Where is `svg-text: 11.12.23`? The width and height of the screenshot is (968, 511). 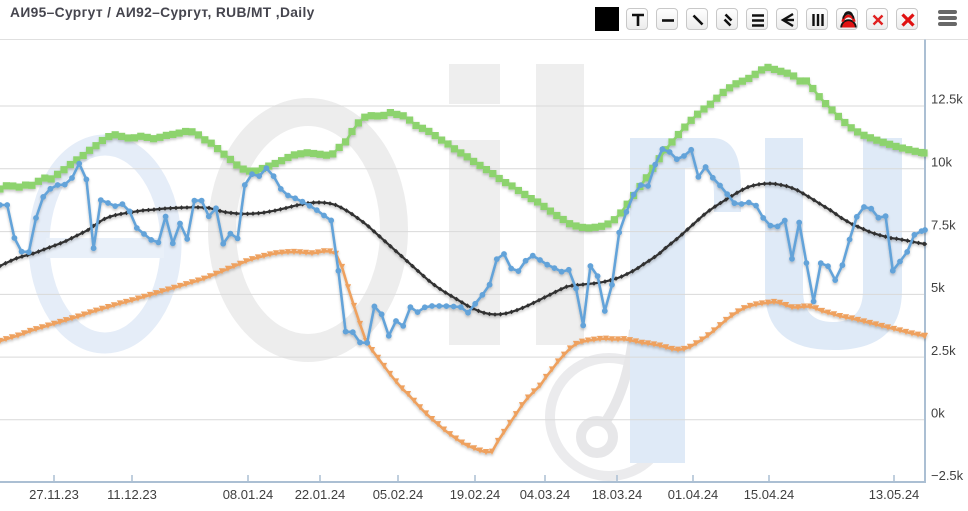 svg-text: 11.12.23 is located at coordinates (132, 494).